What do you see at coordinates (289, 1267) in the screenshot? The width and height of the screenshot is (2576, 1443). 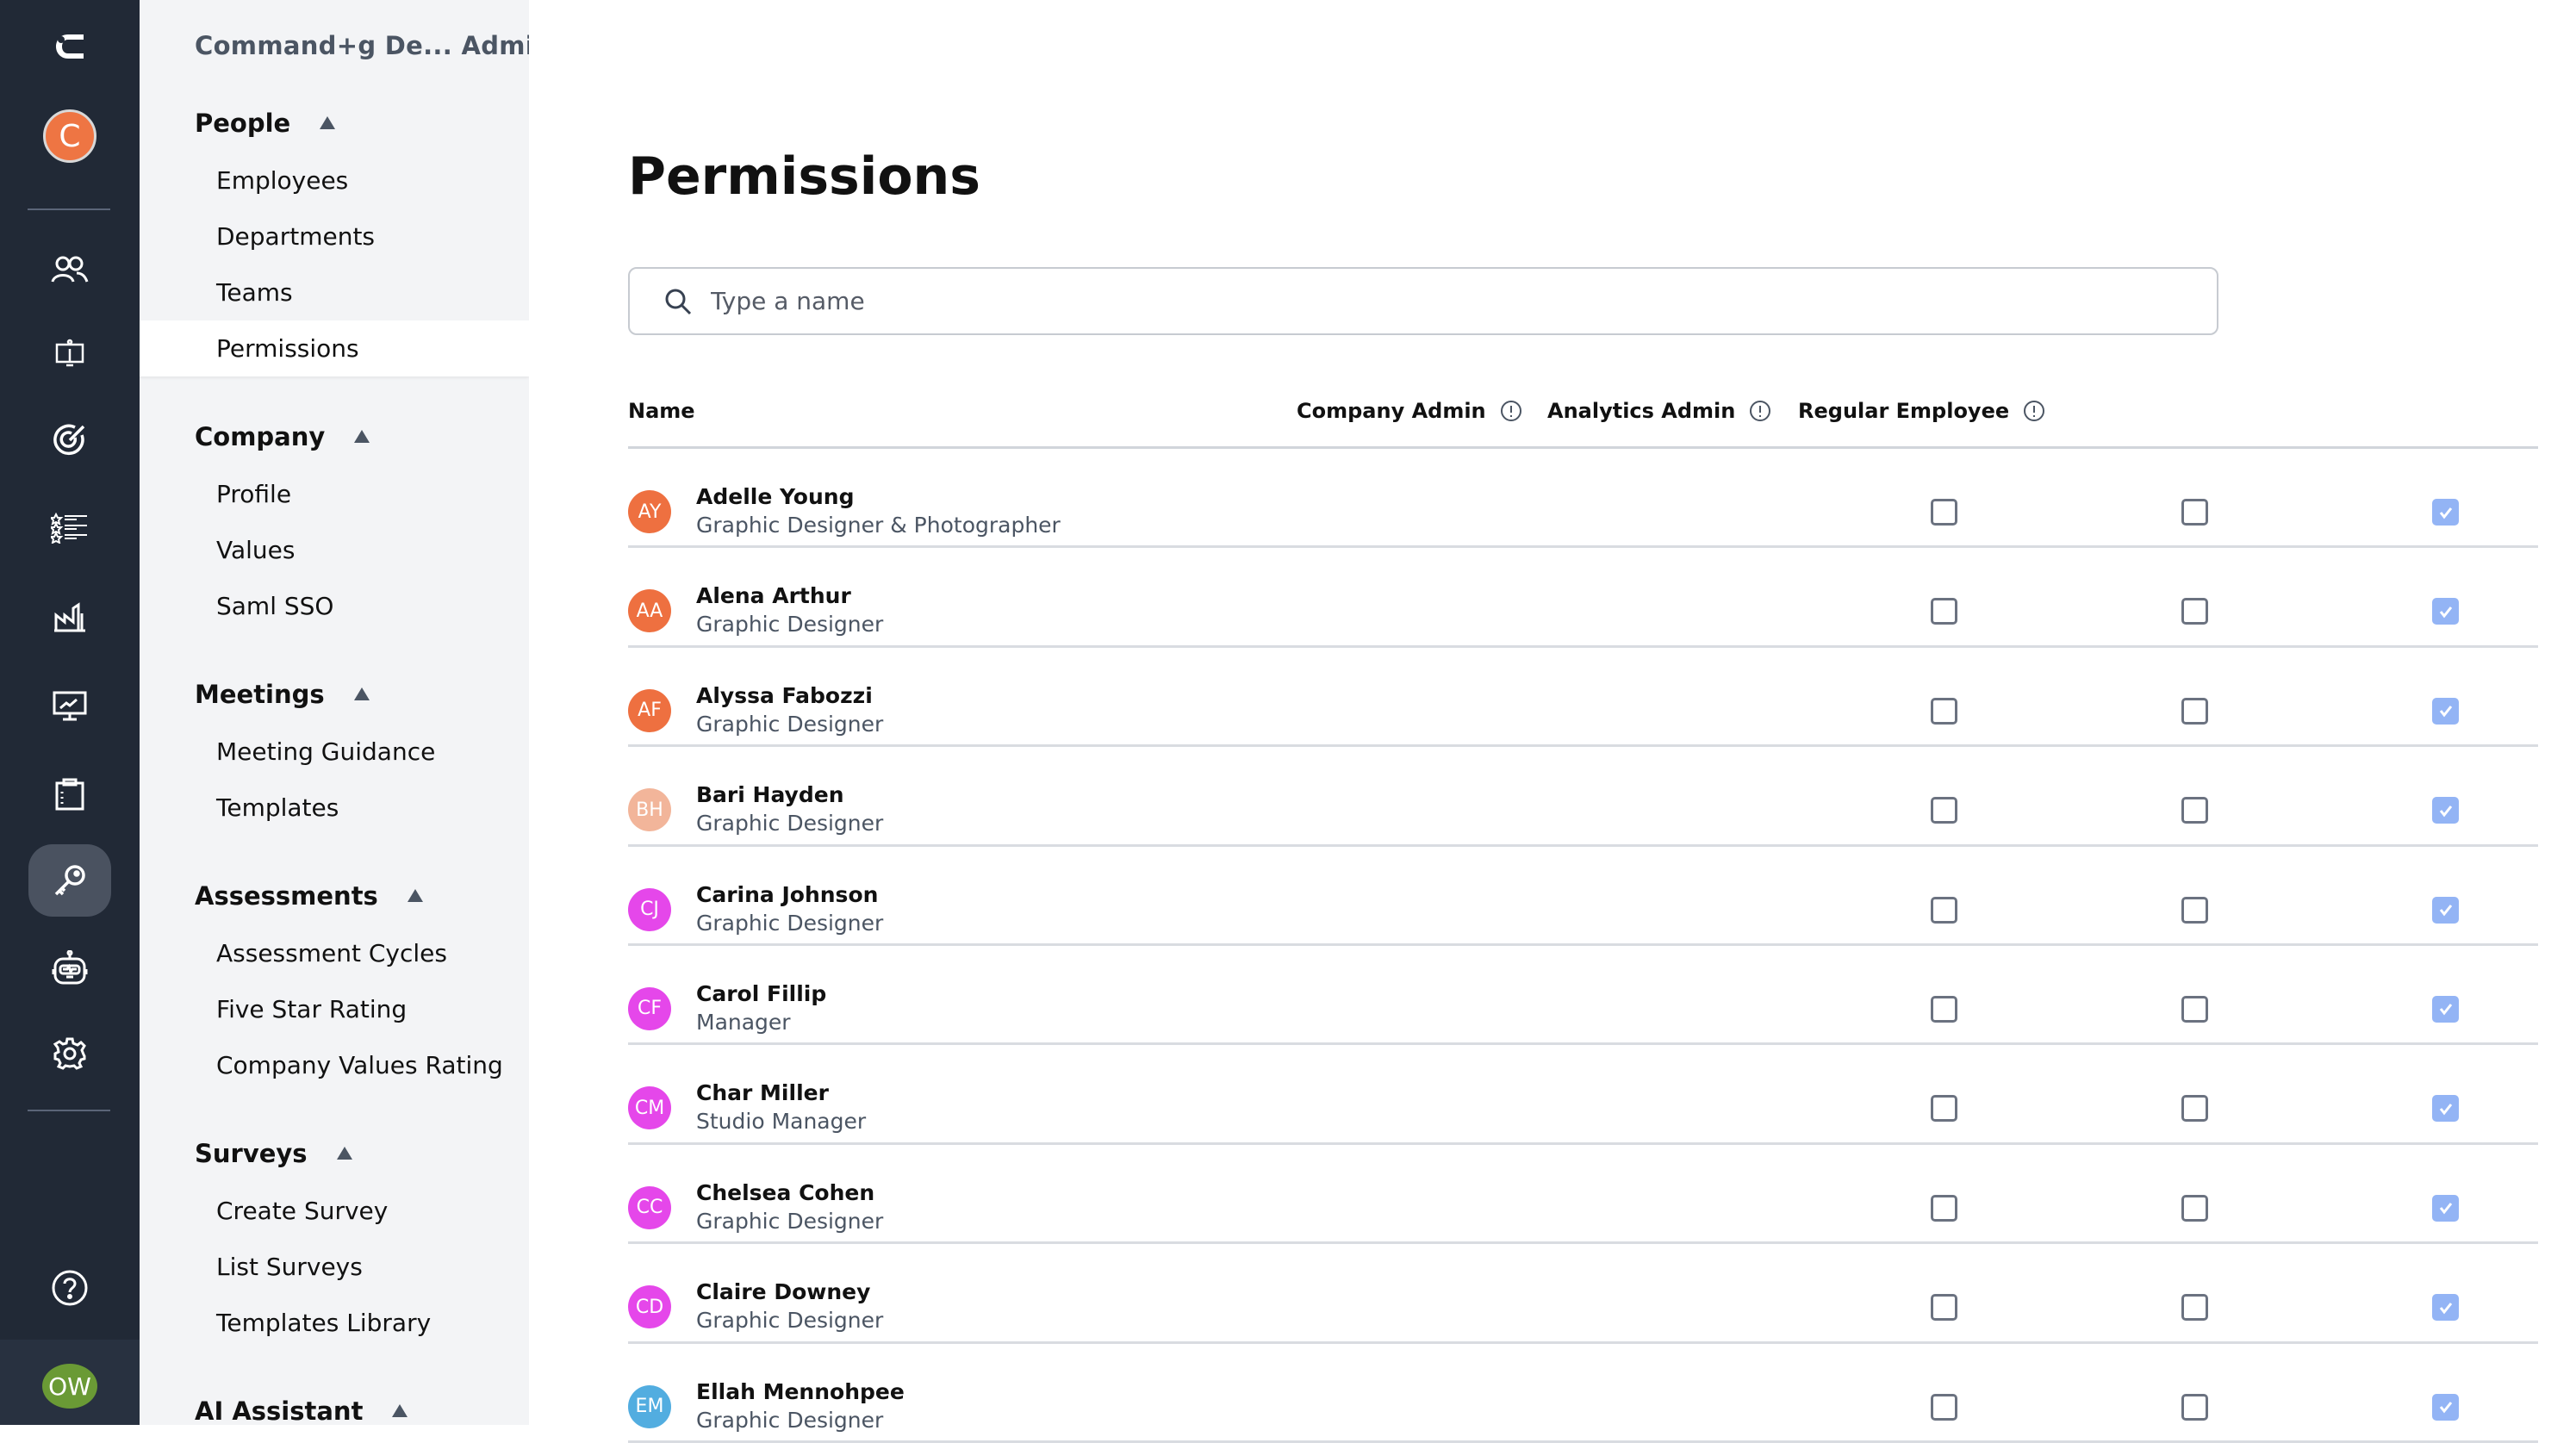 I see `nav-item-list-surveys: List Surveys` at bounding box center [289, 1267].